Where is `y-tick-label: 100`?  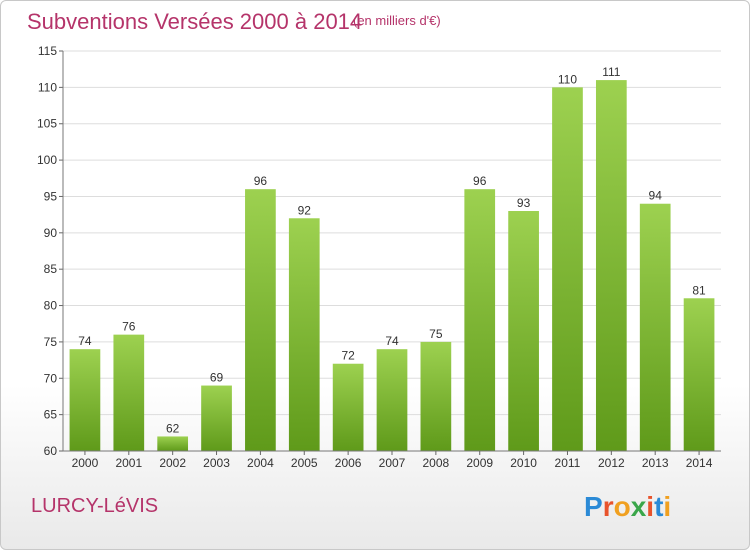
y-tick-label: 100 is located at coordinates (47, 160).